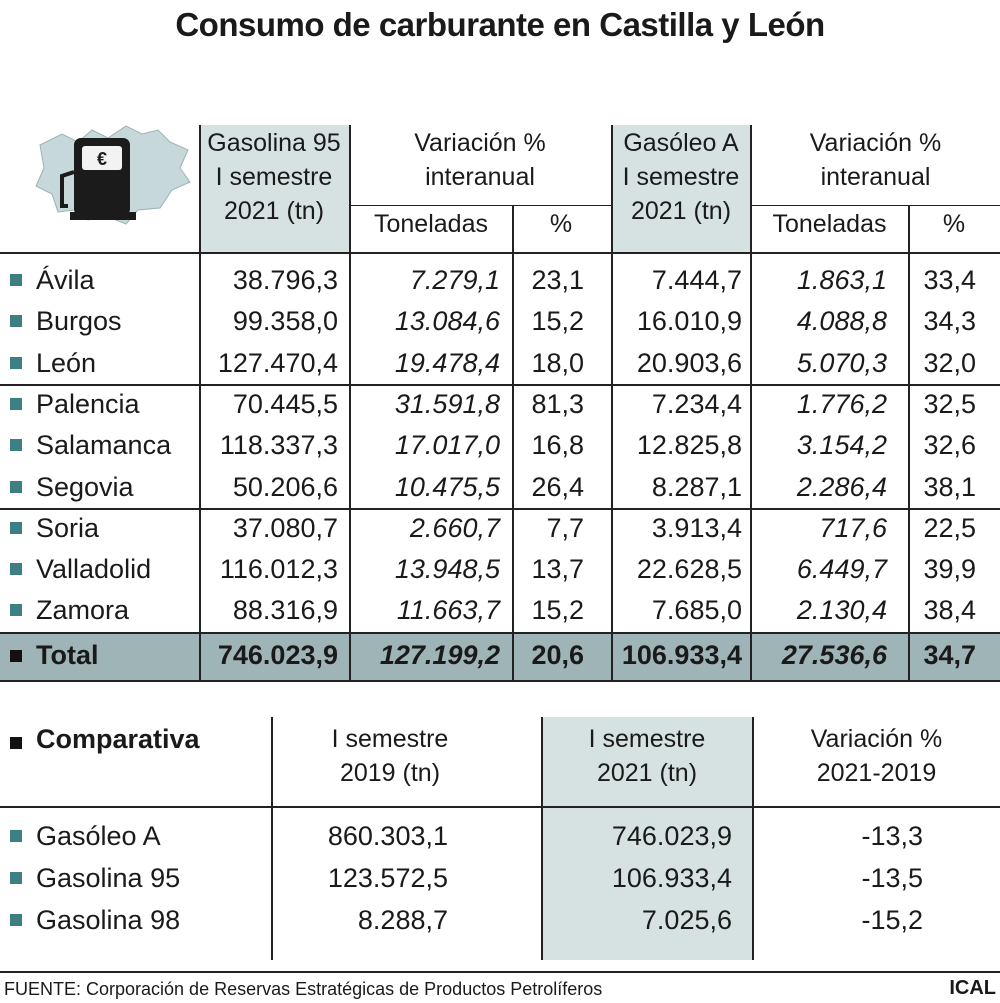 The width and height of the screenshot is (1000, 1003). I want to click on province-label: Zamora, so click(83, 610).